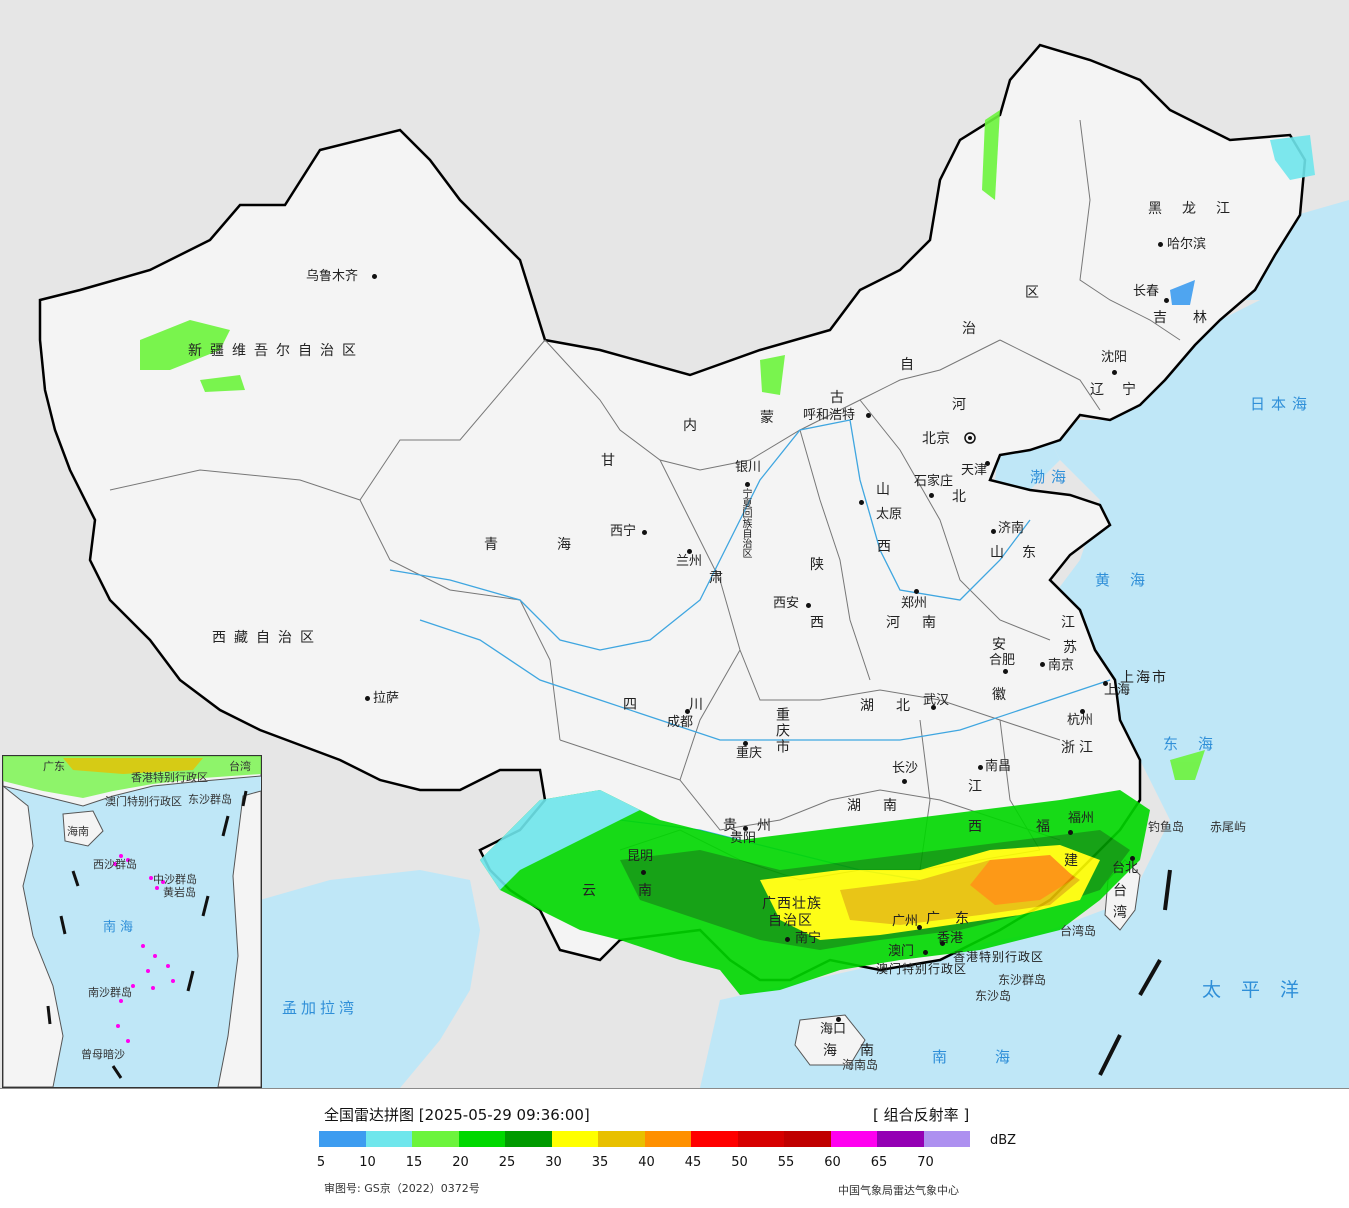  I want to click on inset-hk: 香港特别行政区, so click(169, 777).